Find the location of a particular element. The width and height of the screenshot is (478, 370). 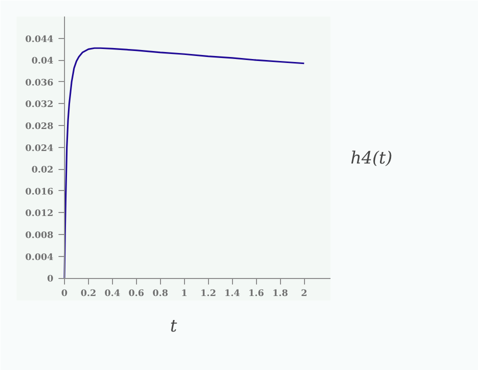

y-tick-label: 0.036 is located at coordinates (39, 83).